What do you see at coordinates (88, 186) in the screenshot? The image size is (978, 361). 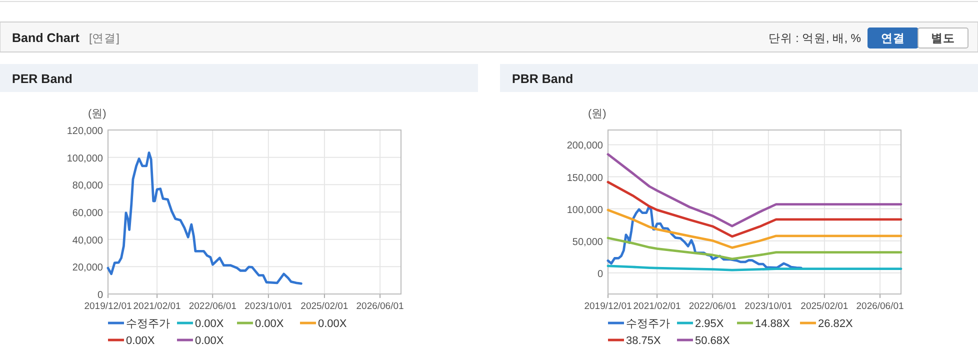 I see `y-tick-label: 80,000` at bounding box center [88, 186].